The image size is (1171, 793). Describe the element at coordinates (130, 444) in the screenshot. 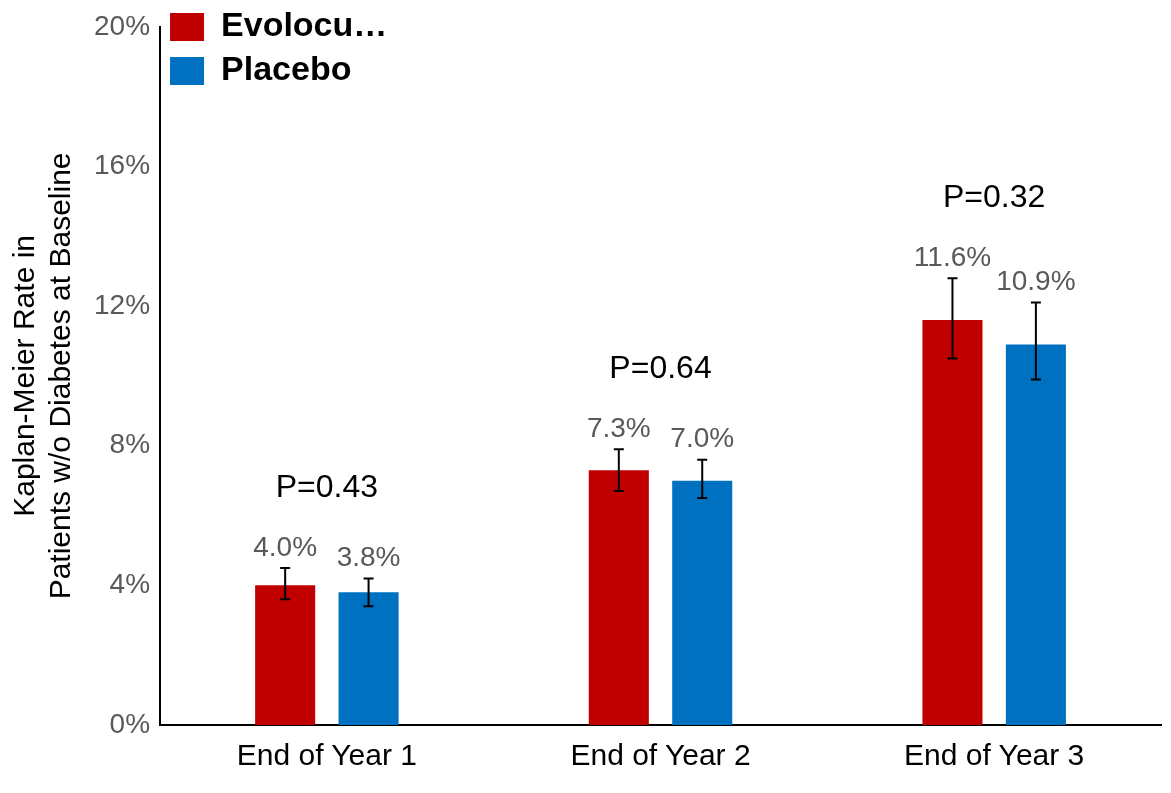

I see `y-tick-label: 8%` at that location.